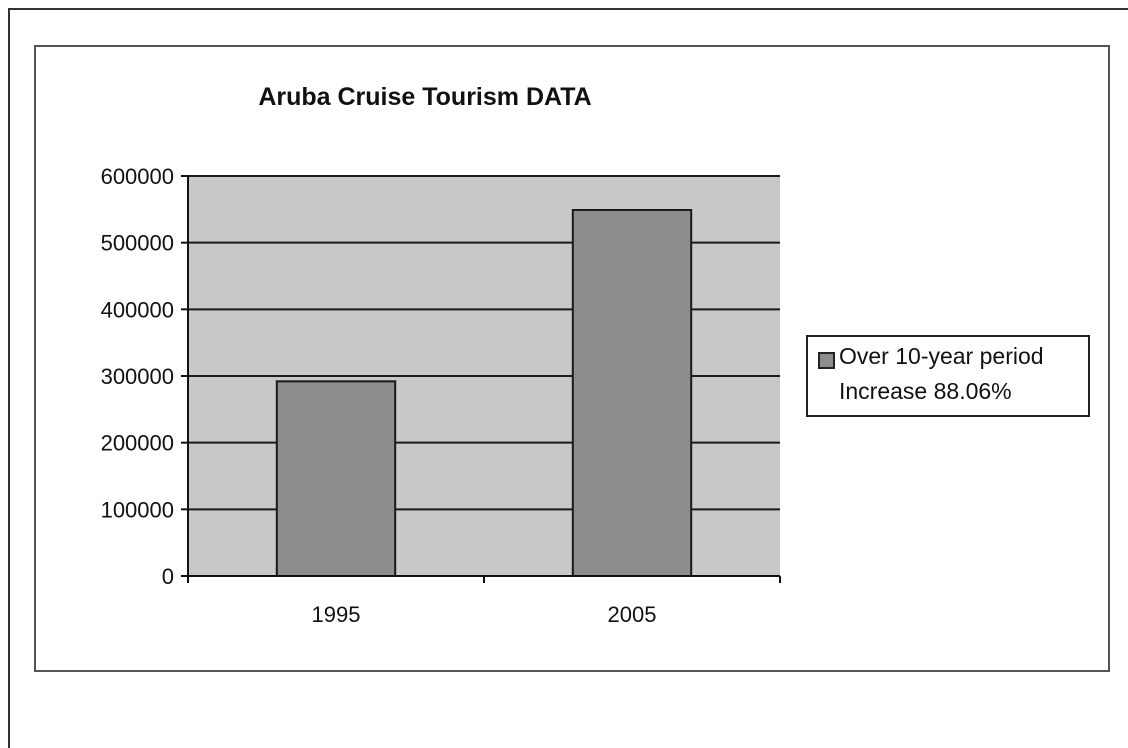 The height and width of the screenshot is (748, 1128). What do you see at coordinates (168, 576) in the screenshot?
I see `y-tick-label-0: 0` at bounding box center [168, 576].